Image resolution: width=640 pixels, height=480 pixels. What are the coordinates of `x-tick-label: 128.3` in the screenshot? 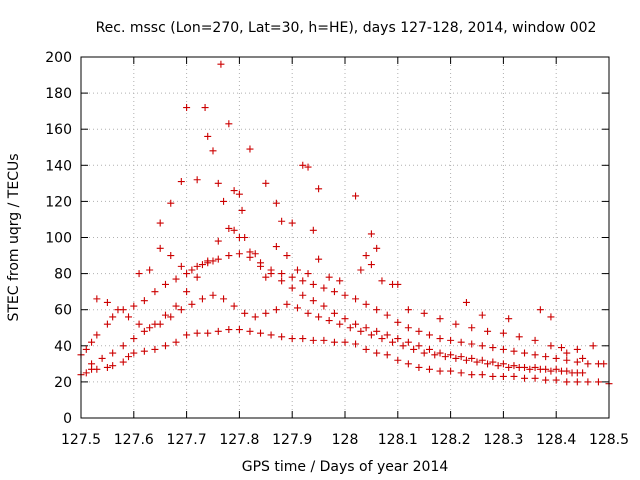 It's located at (503, 440).